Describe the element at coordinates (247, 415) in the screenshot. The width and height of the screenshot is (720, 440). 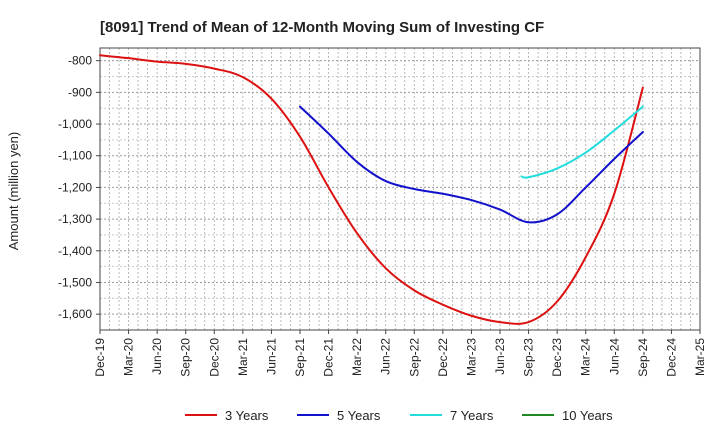
I see `legend-label: 3 Years` at that location.